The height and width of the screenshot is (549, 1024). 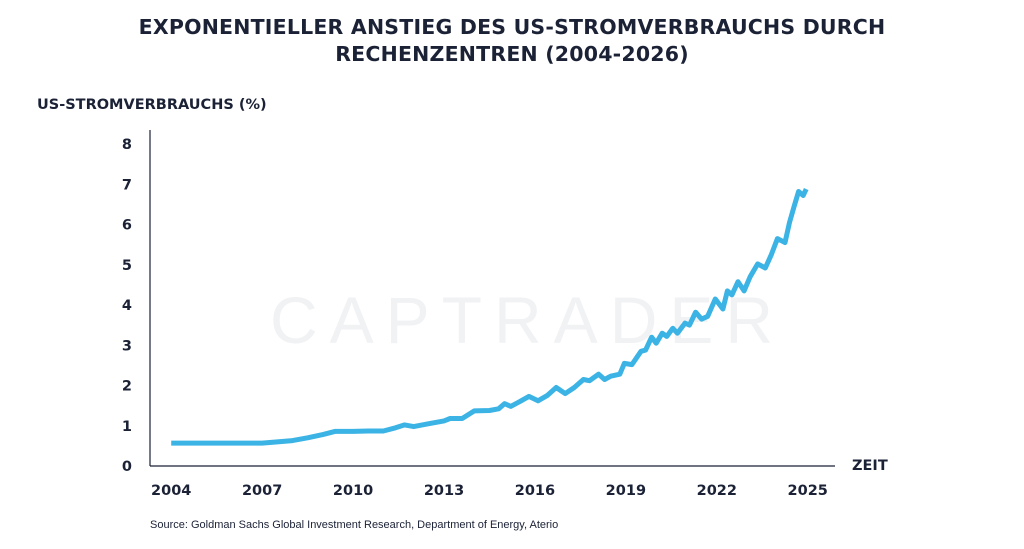 What do you see at coordinates (870, 466) in the screenshot?
I see `x-axis-label: ZEIT` at bounding box center [870, 466].